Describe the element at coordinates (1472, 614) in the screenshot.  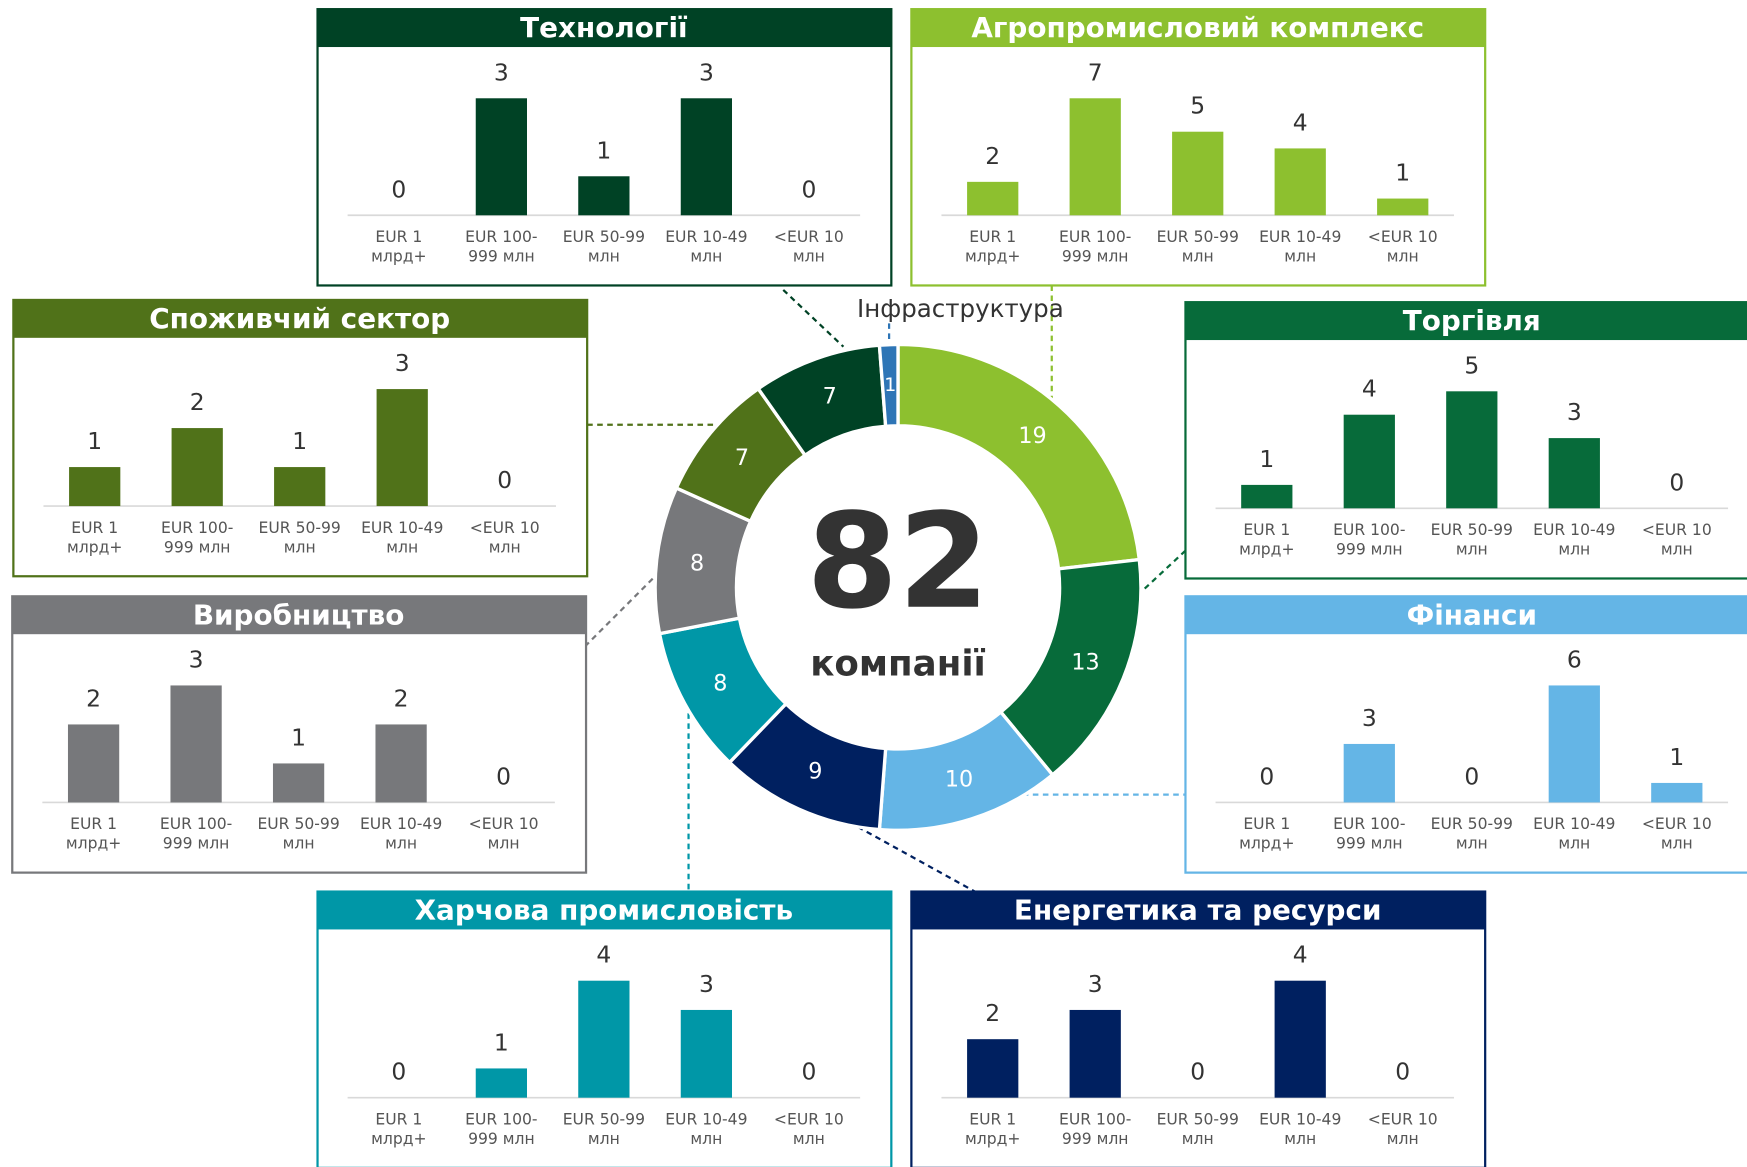
I see `panel-title: Фінанси` at that location.